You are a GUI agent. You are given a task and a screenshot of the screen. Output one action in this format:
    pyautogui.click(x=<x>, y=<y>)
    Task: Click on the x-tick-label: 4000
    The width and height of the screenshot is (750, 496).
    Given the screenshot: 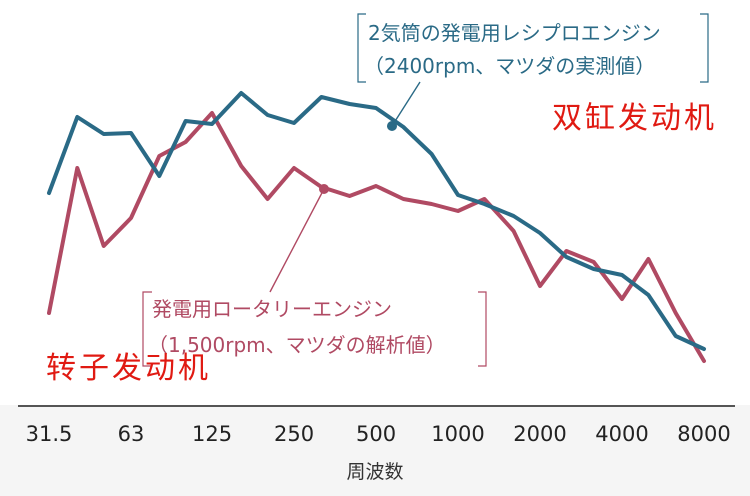 What is the action you would take?
    pyautogui.click(x=621, y=434)
    